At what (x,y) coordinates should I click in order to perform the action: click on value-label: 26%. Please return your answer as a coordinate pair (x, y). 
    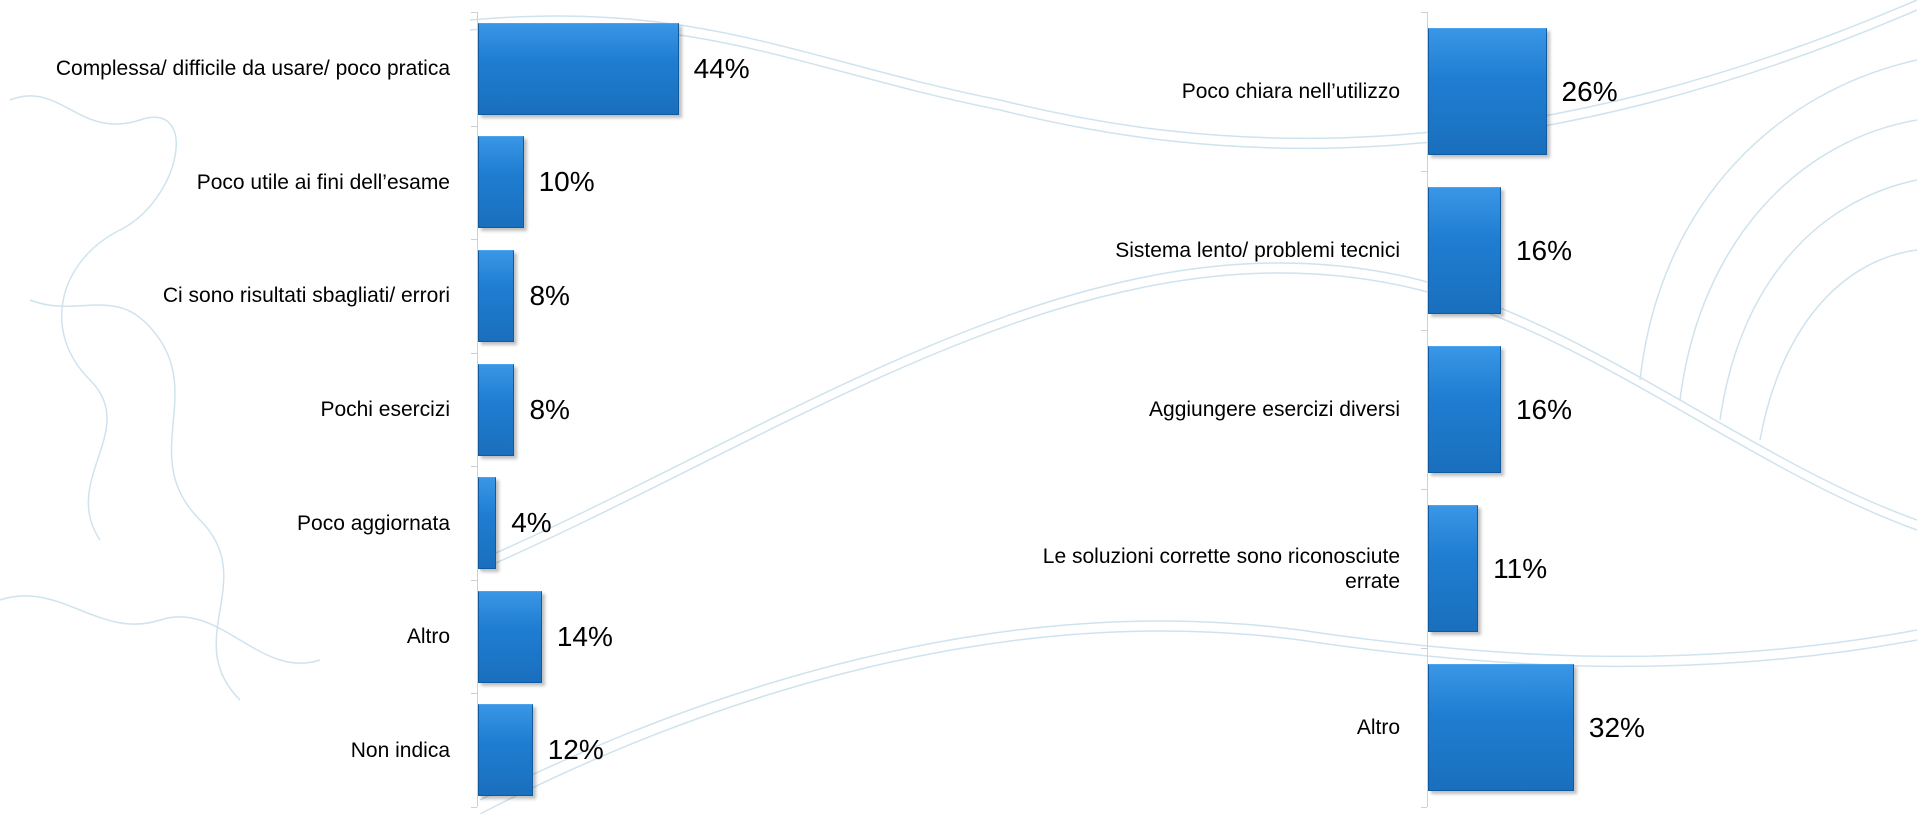
    Looking at the image, I should click on (1589, 91).